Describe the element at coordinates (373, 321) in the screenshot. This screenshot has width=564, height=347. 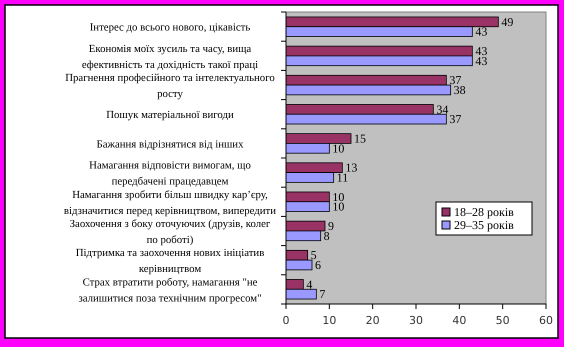
I see `x-tick-label: 20` at that location.